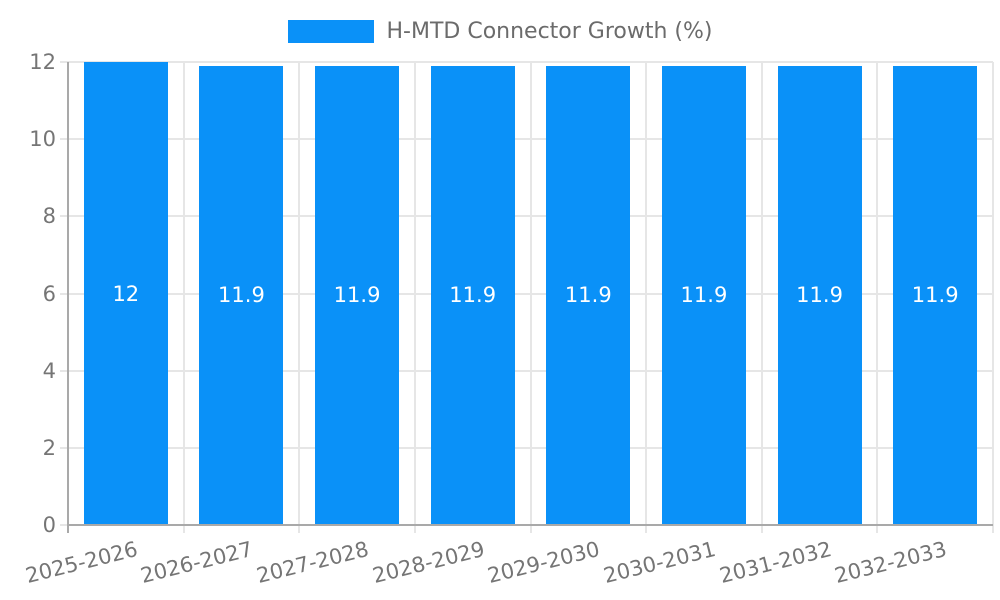 Image resolution: width=1000 pixels, height=600 pixels. I want to click on y-axis-line, so click(68, 297).